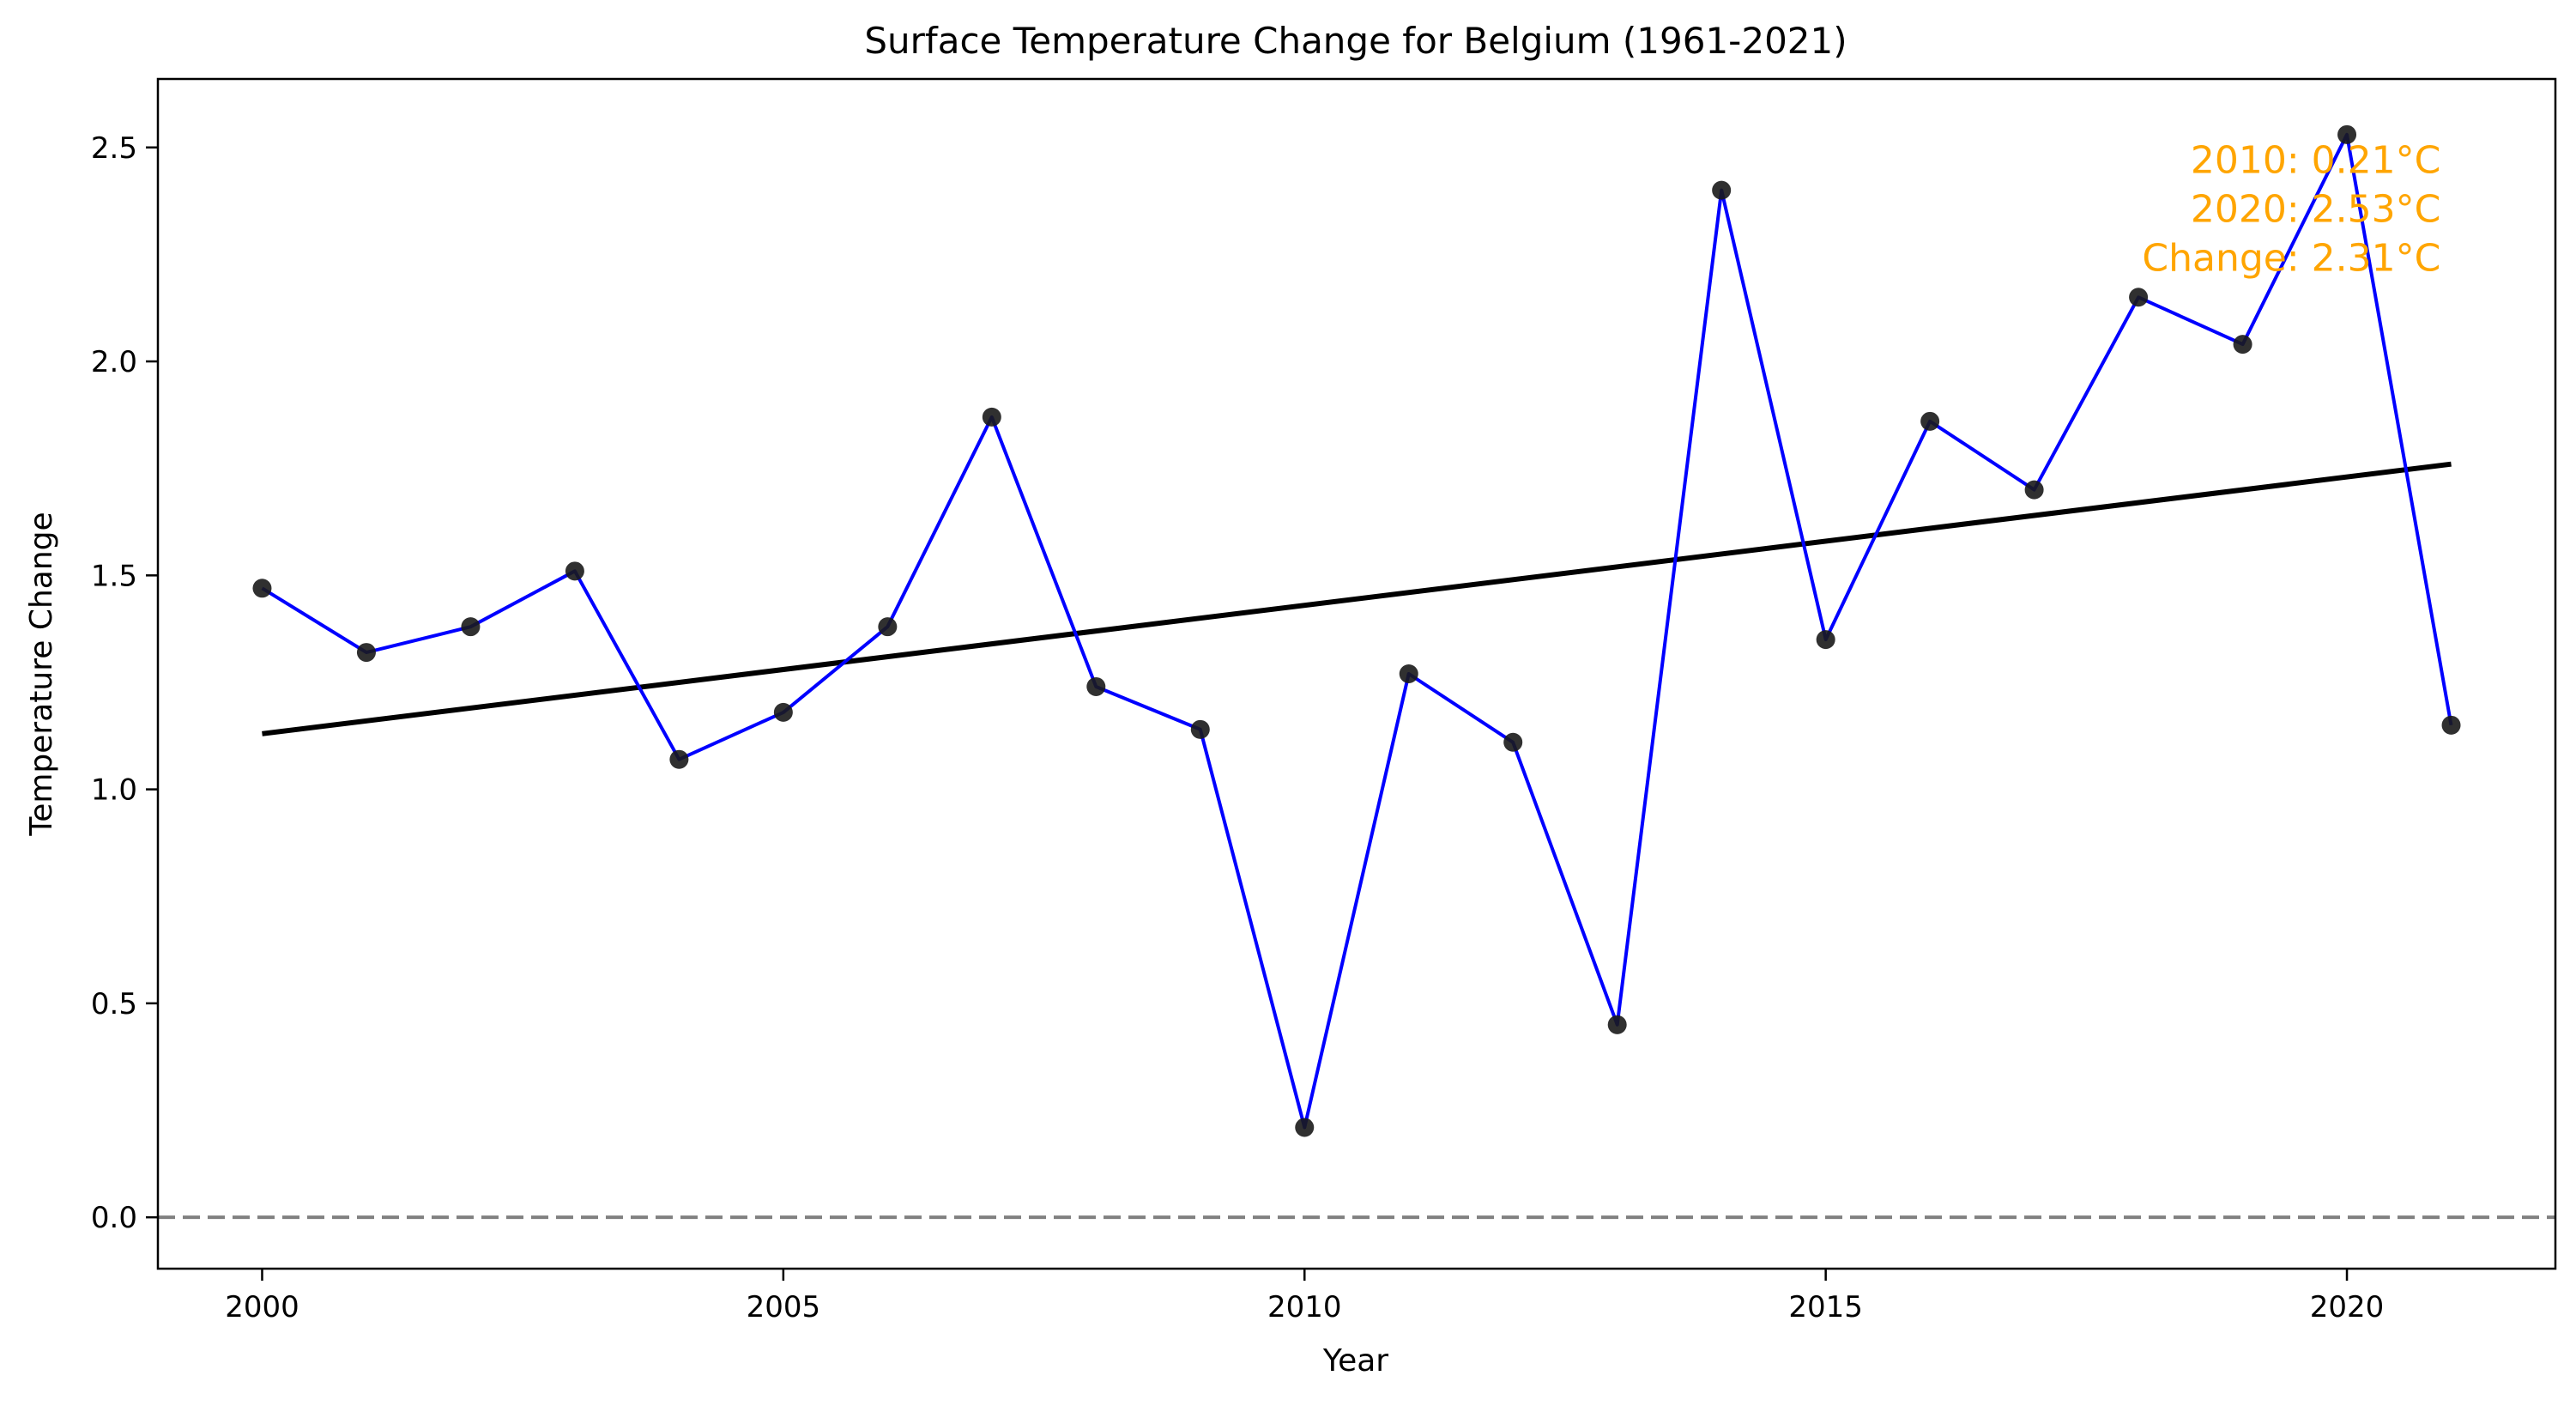 Image resolution: width=2576 pixels, height=1406 pixels. What do you see at coordinates (2291, 259) in the screenshot?
I see `annotation-line: Change: 2.31°C` at bounding box center [2291, 259].